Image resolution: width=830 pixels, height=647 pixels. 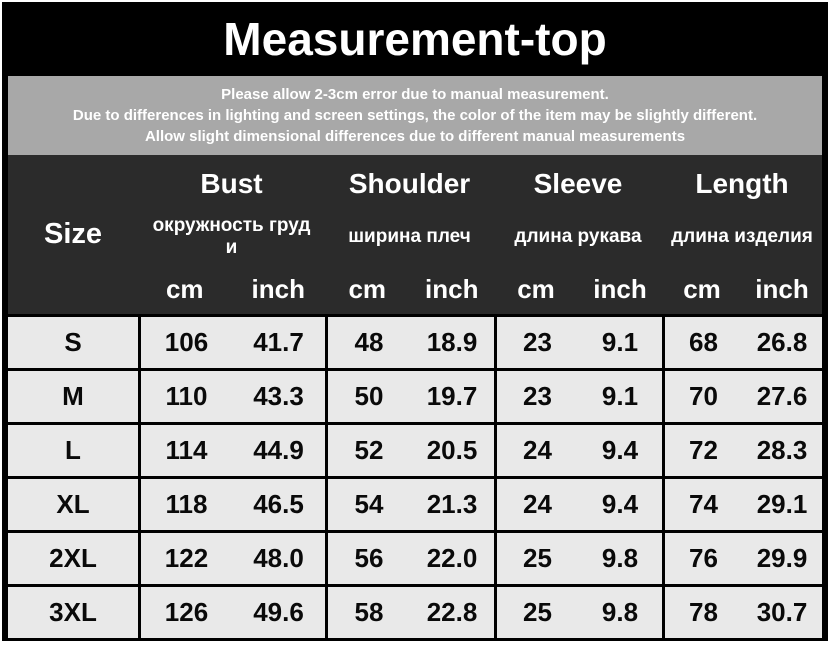 I want to click on column-header-length: Length длина изделия cm inch, so click(x=742, y=234).